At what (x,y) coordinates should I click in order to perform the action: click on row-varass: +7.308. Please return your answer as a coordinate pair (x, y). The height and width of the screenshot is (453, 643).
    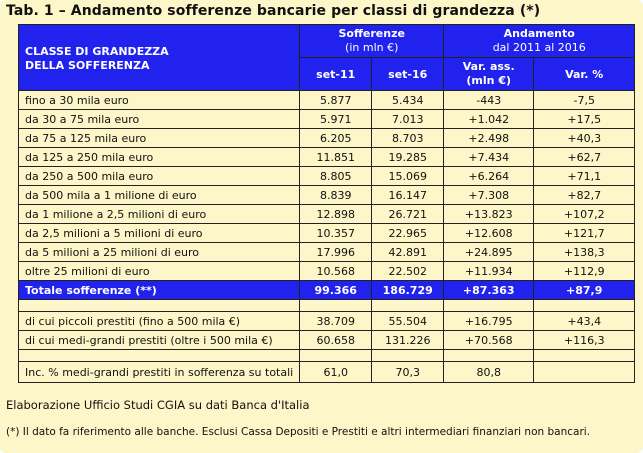
    Looking at the image, I should click on (489, 195).